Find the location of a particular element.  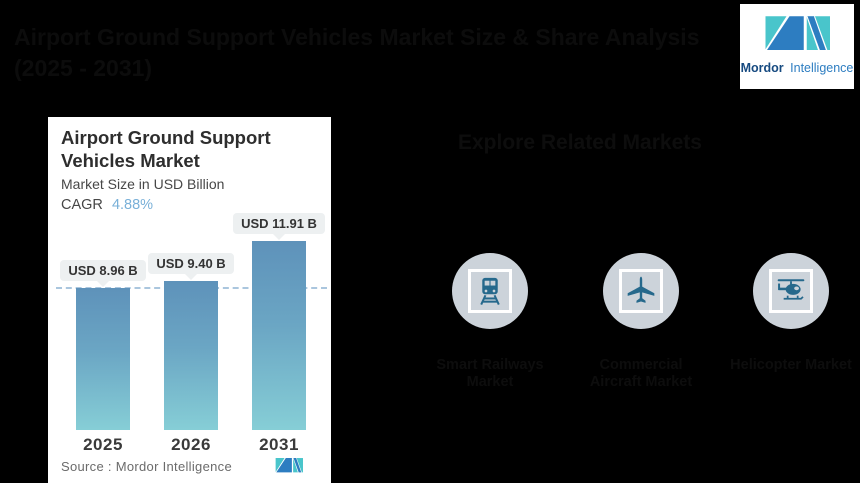

related-markets-heading: Explore Related Markets is located at coordinates (580, 142).